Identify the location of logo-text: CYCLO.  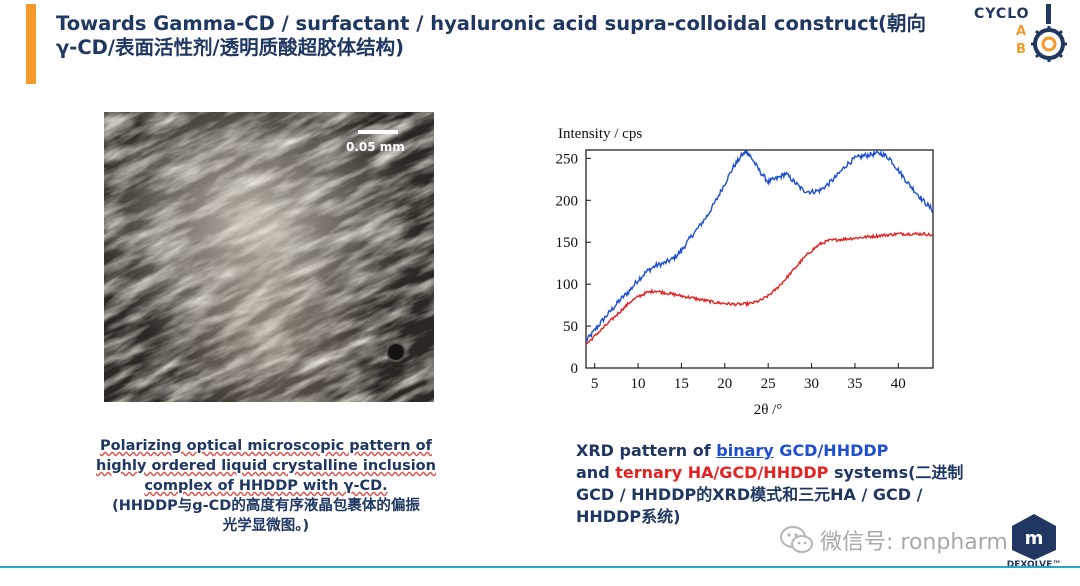
(1002, 14).